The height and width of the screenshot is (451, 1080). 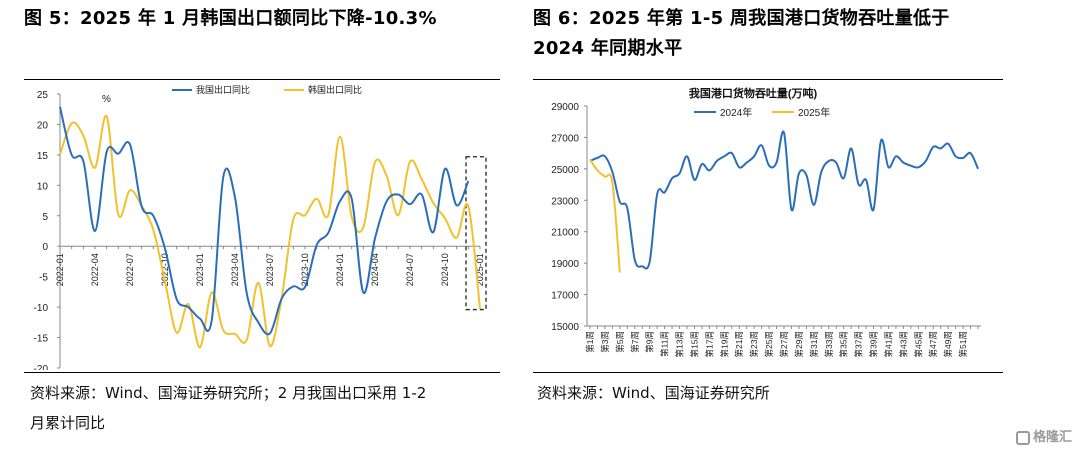 What do you see at coordinates (45, 247) in the screenshot?
I see `left-y-tick-label: 0` at bounding box center [45, 247].